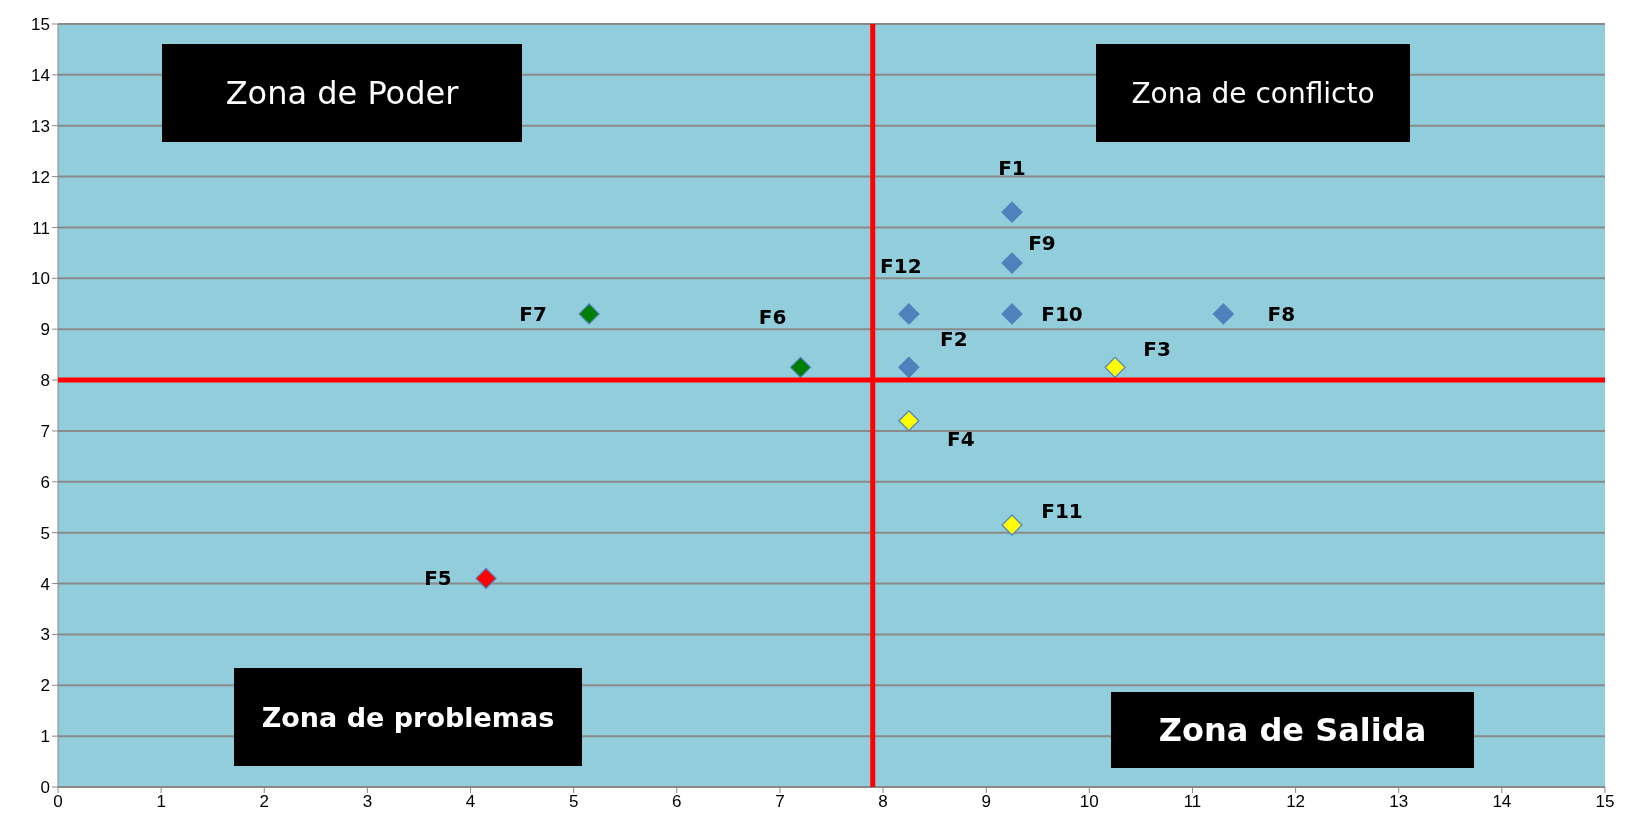 This screenshot has width=1633, height=827. I want to click on annotation: F8, so click(1281, 313).